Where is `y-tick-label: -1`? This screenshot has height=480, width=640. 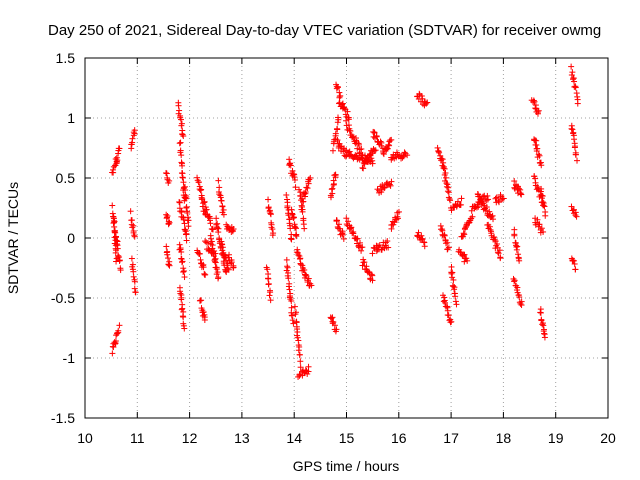 y-tick-label: -1 is located at coordinates (69, 358).